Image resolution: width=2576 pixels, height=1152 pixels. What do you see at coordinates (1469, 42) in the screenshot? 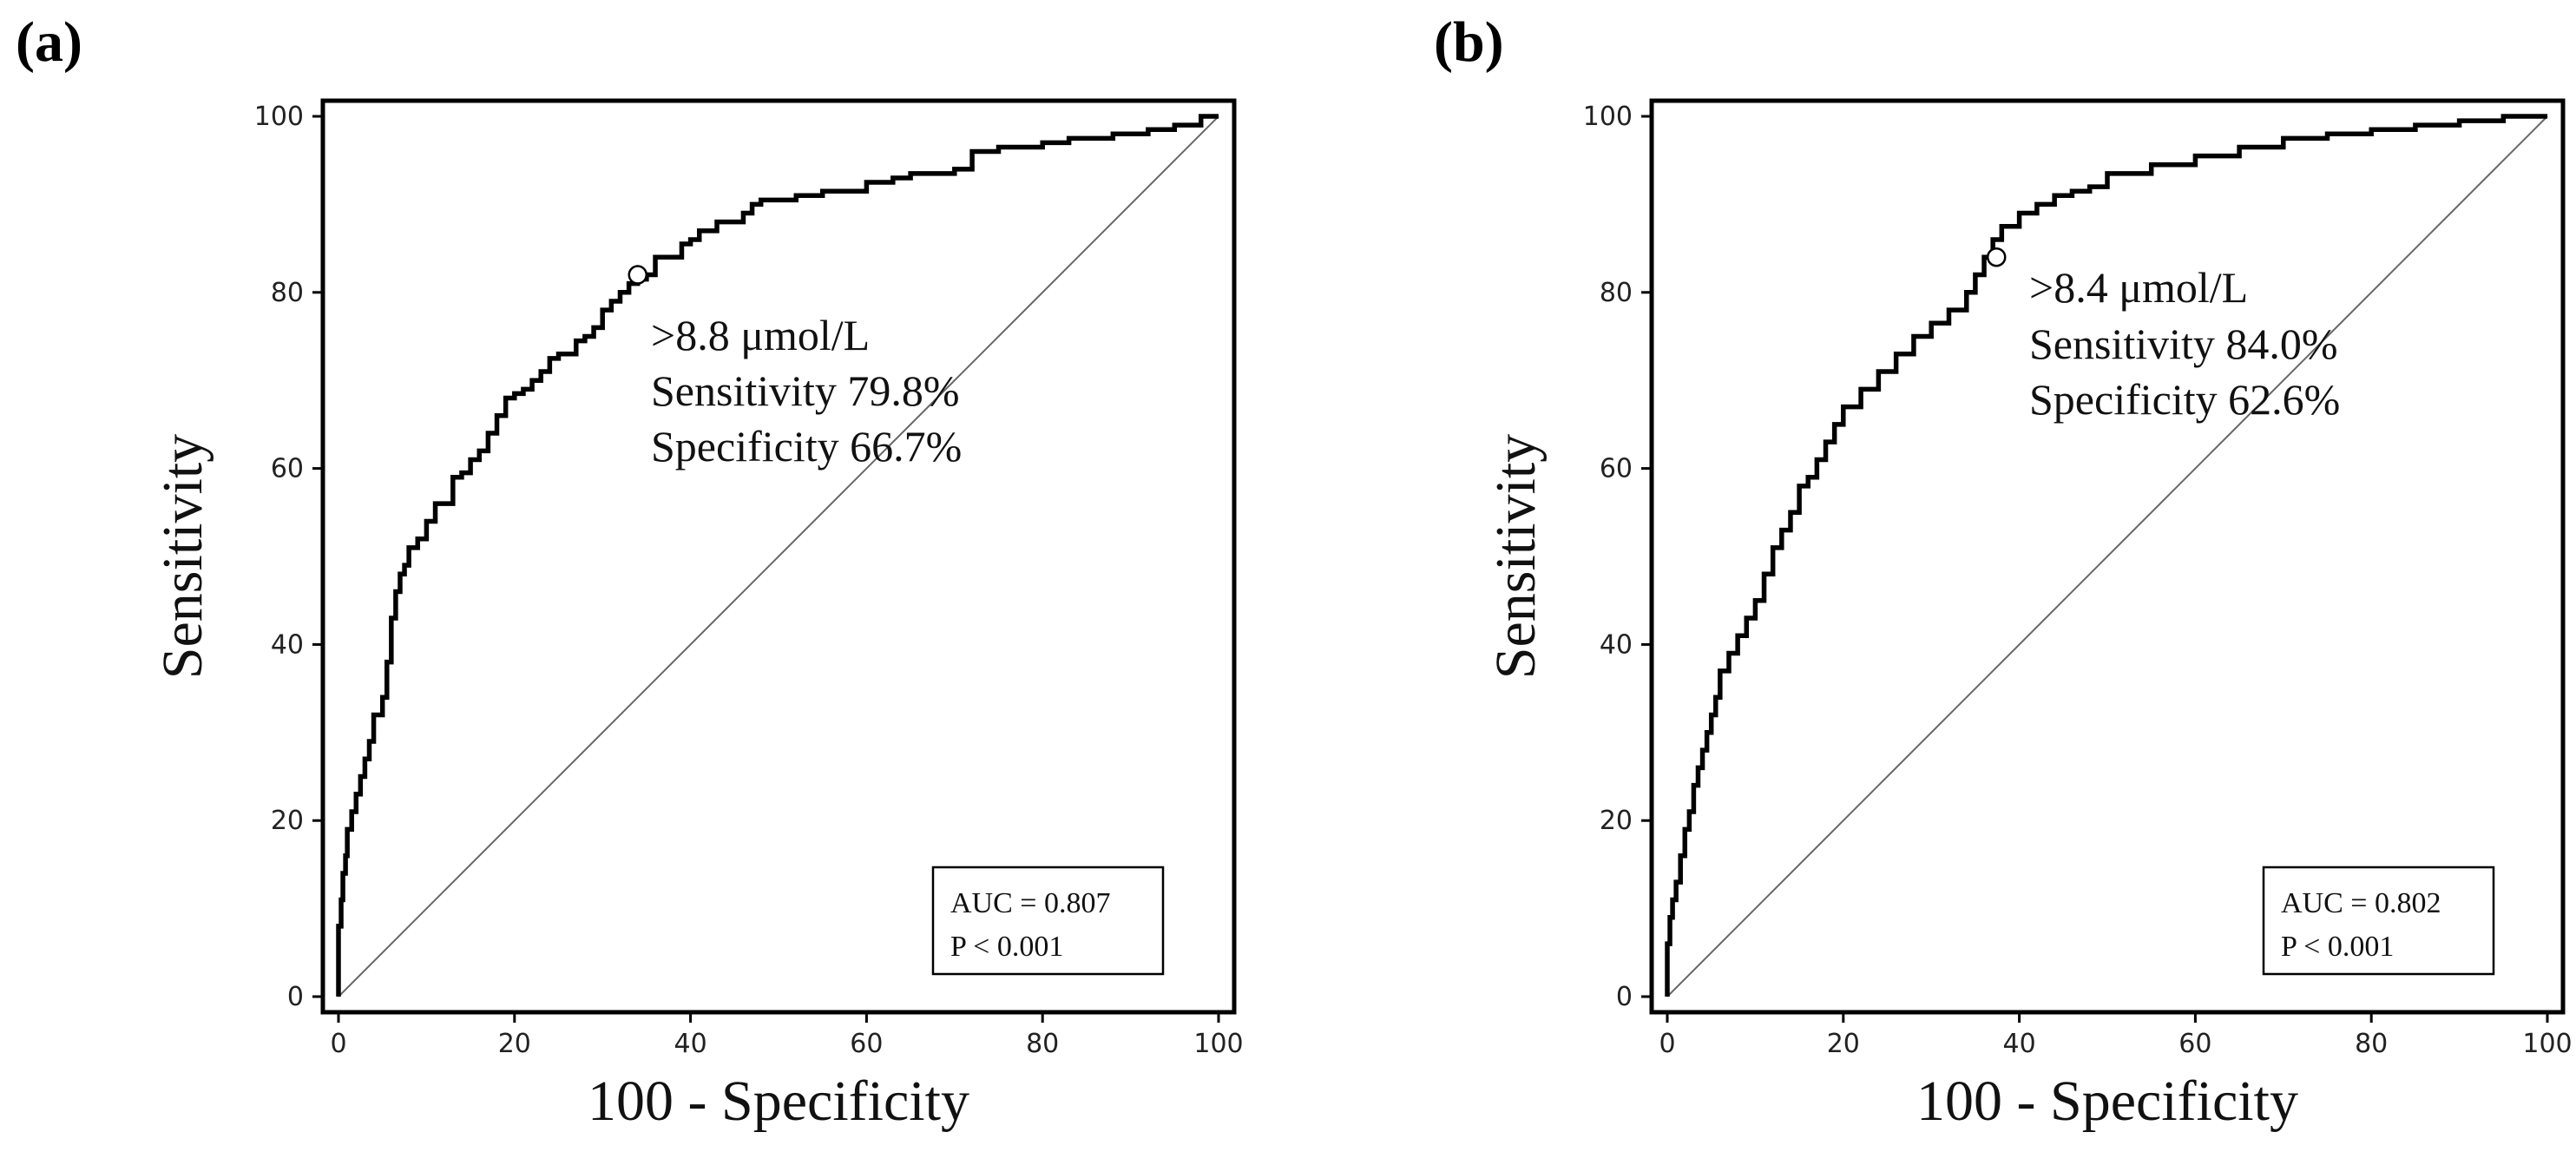
I see `panel-label-b: (b)` at bounding box center [1469, 42].